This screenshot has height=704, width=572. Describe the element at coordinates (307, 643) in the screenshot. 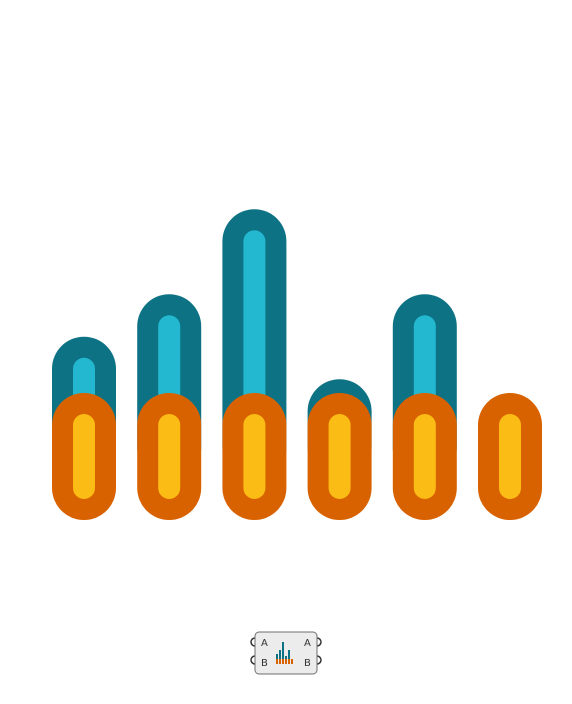

I see `output-label-a: A` at that location.